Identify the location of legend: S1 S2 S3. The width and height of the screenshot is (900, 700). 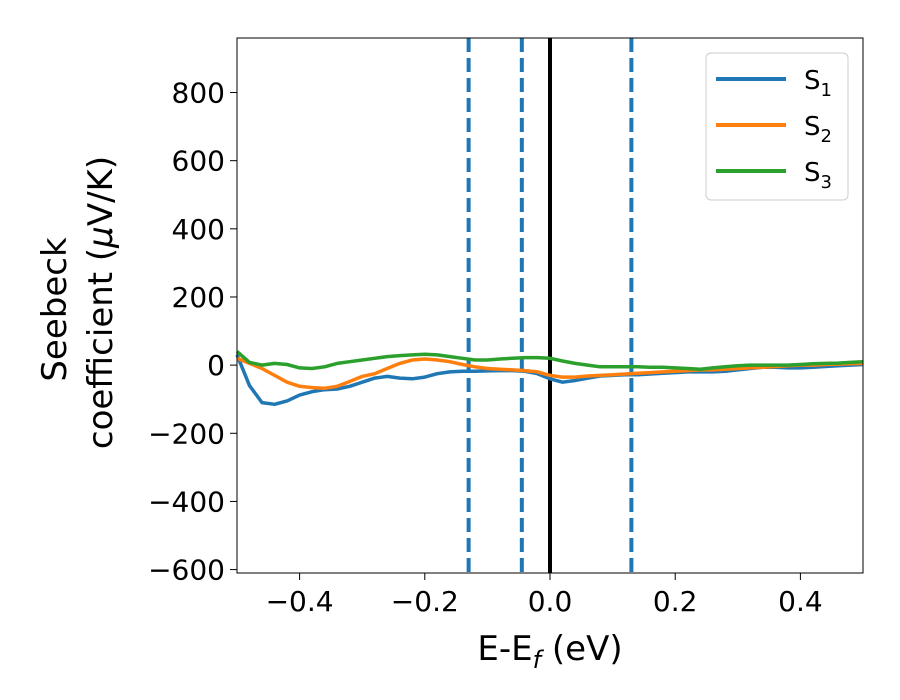
(777, 126).